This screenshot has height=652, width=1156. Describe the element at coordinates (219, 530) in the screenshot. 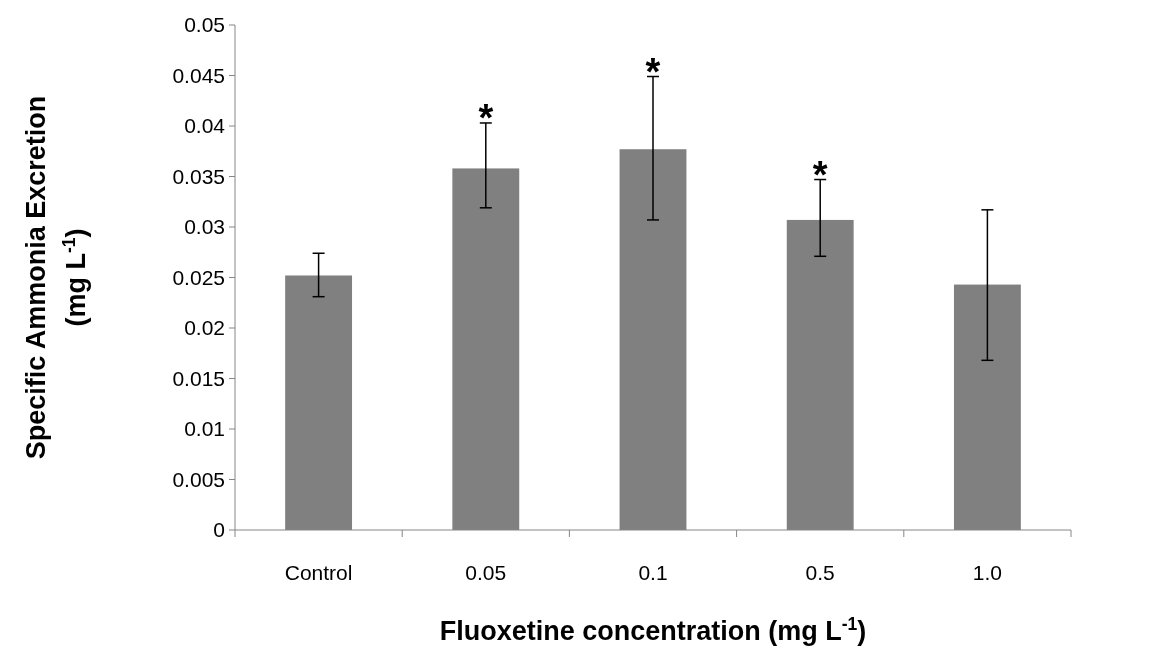

I see `y-tick-label: 0` at that location.